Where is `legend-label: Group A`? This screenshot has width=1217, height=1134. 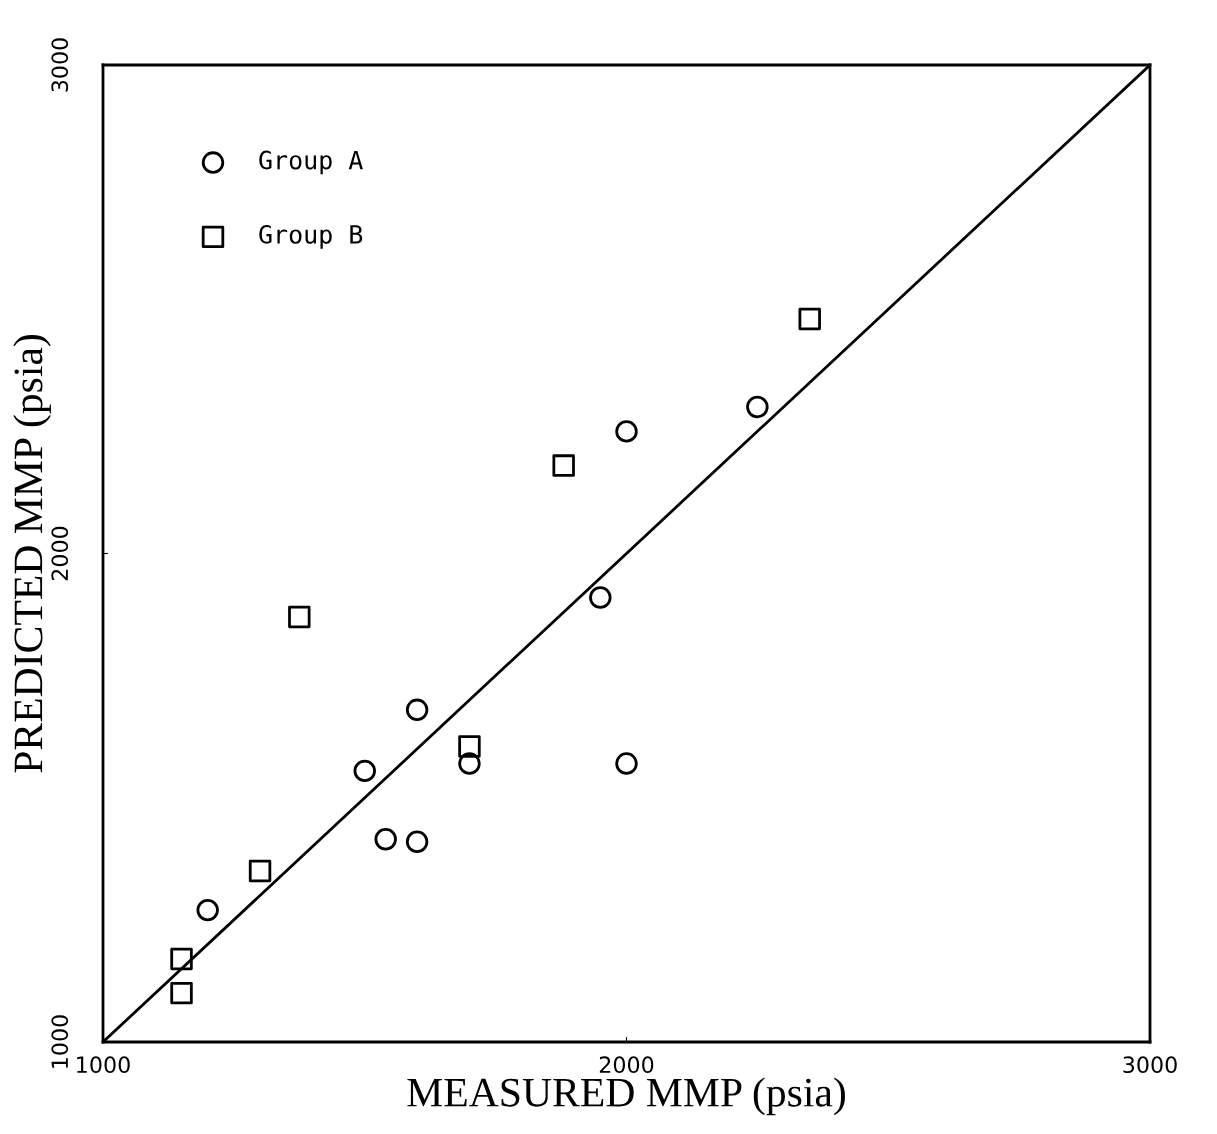 legend-label: Group A is located at coordinates (311, 162).